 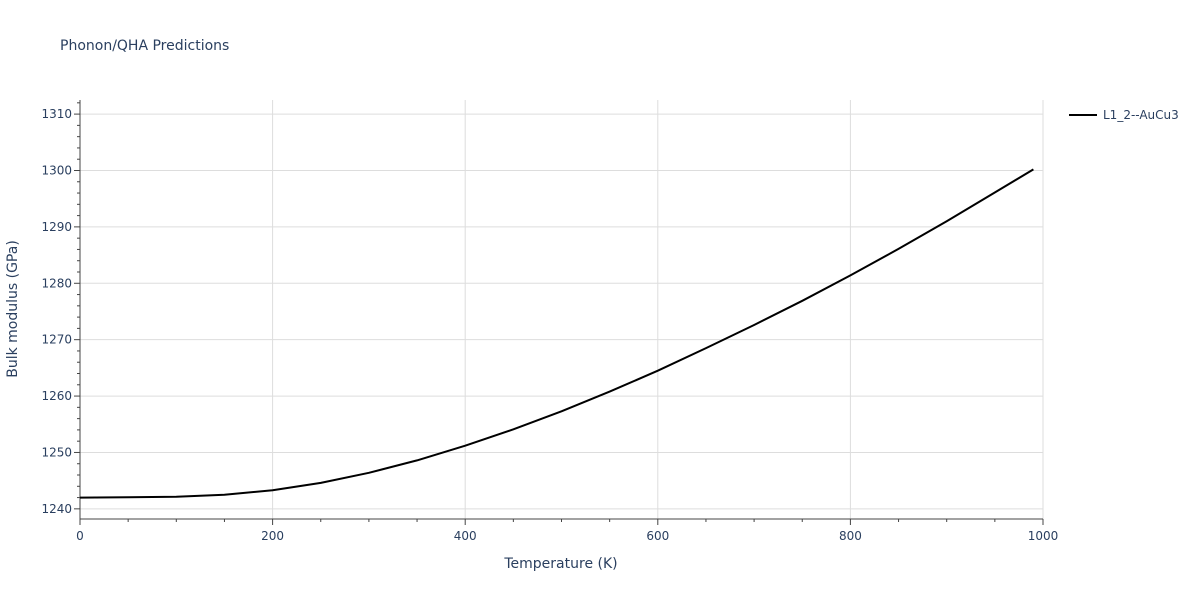 What do you see at coordinates (56, 509) in the screenshot?
I see `y-tick-label-1240: 1240` at bounding box center [56, 509].